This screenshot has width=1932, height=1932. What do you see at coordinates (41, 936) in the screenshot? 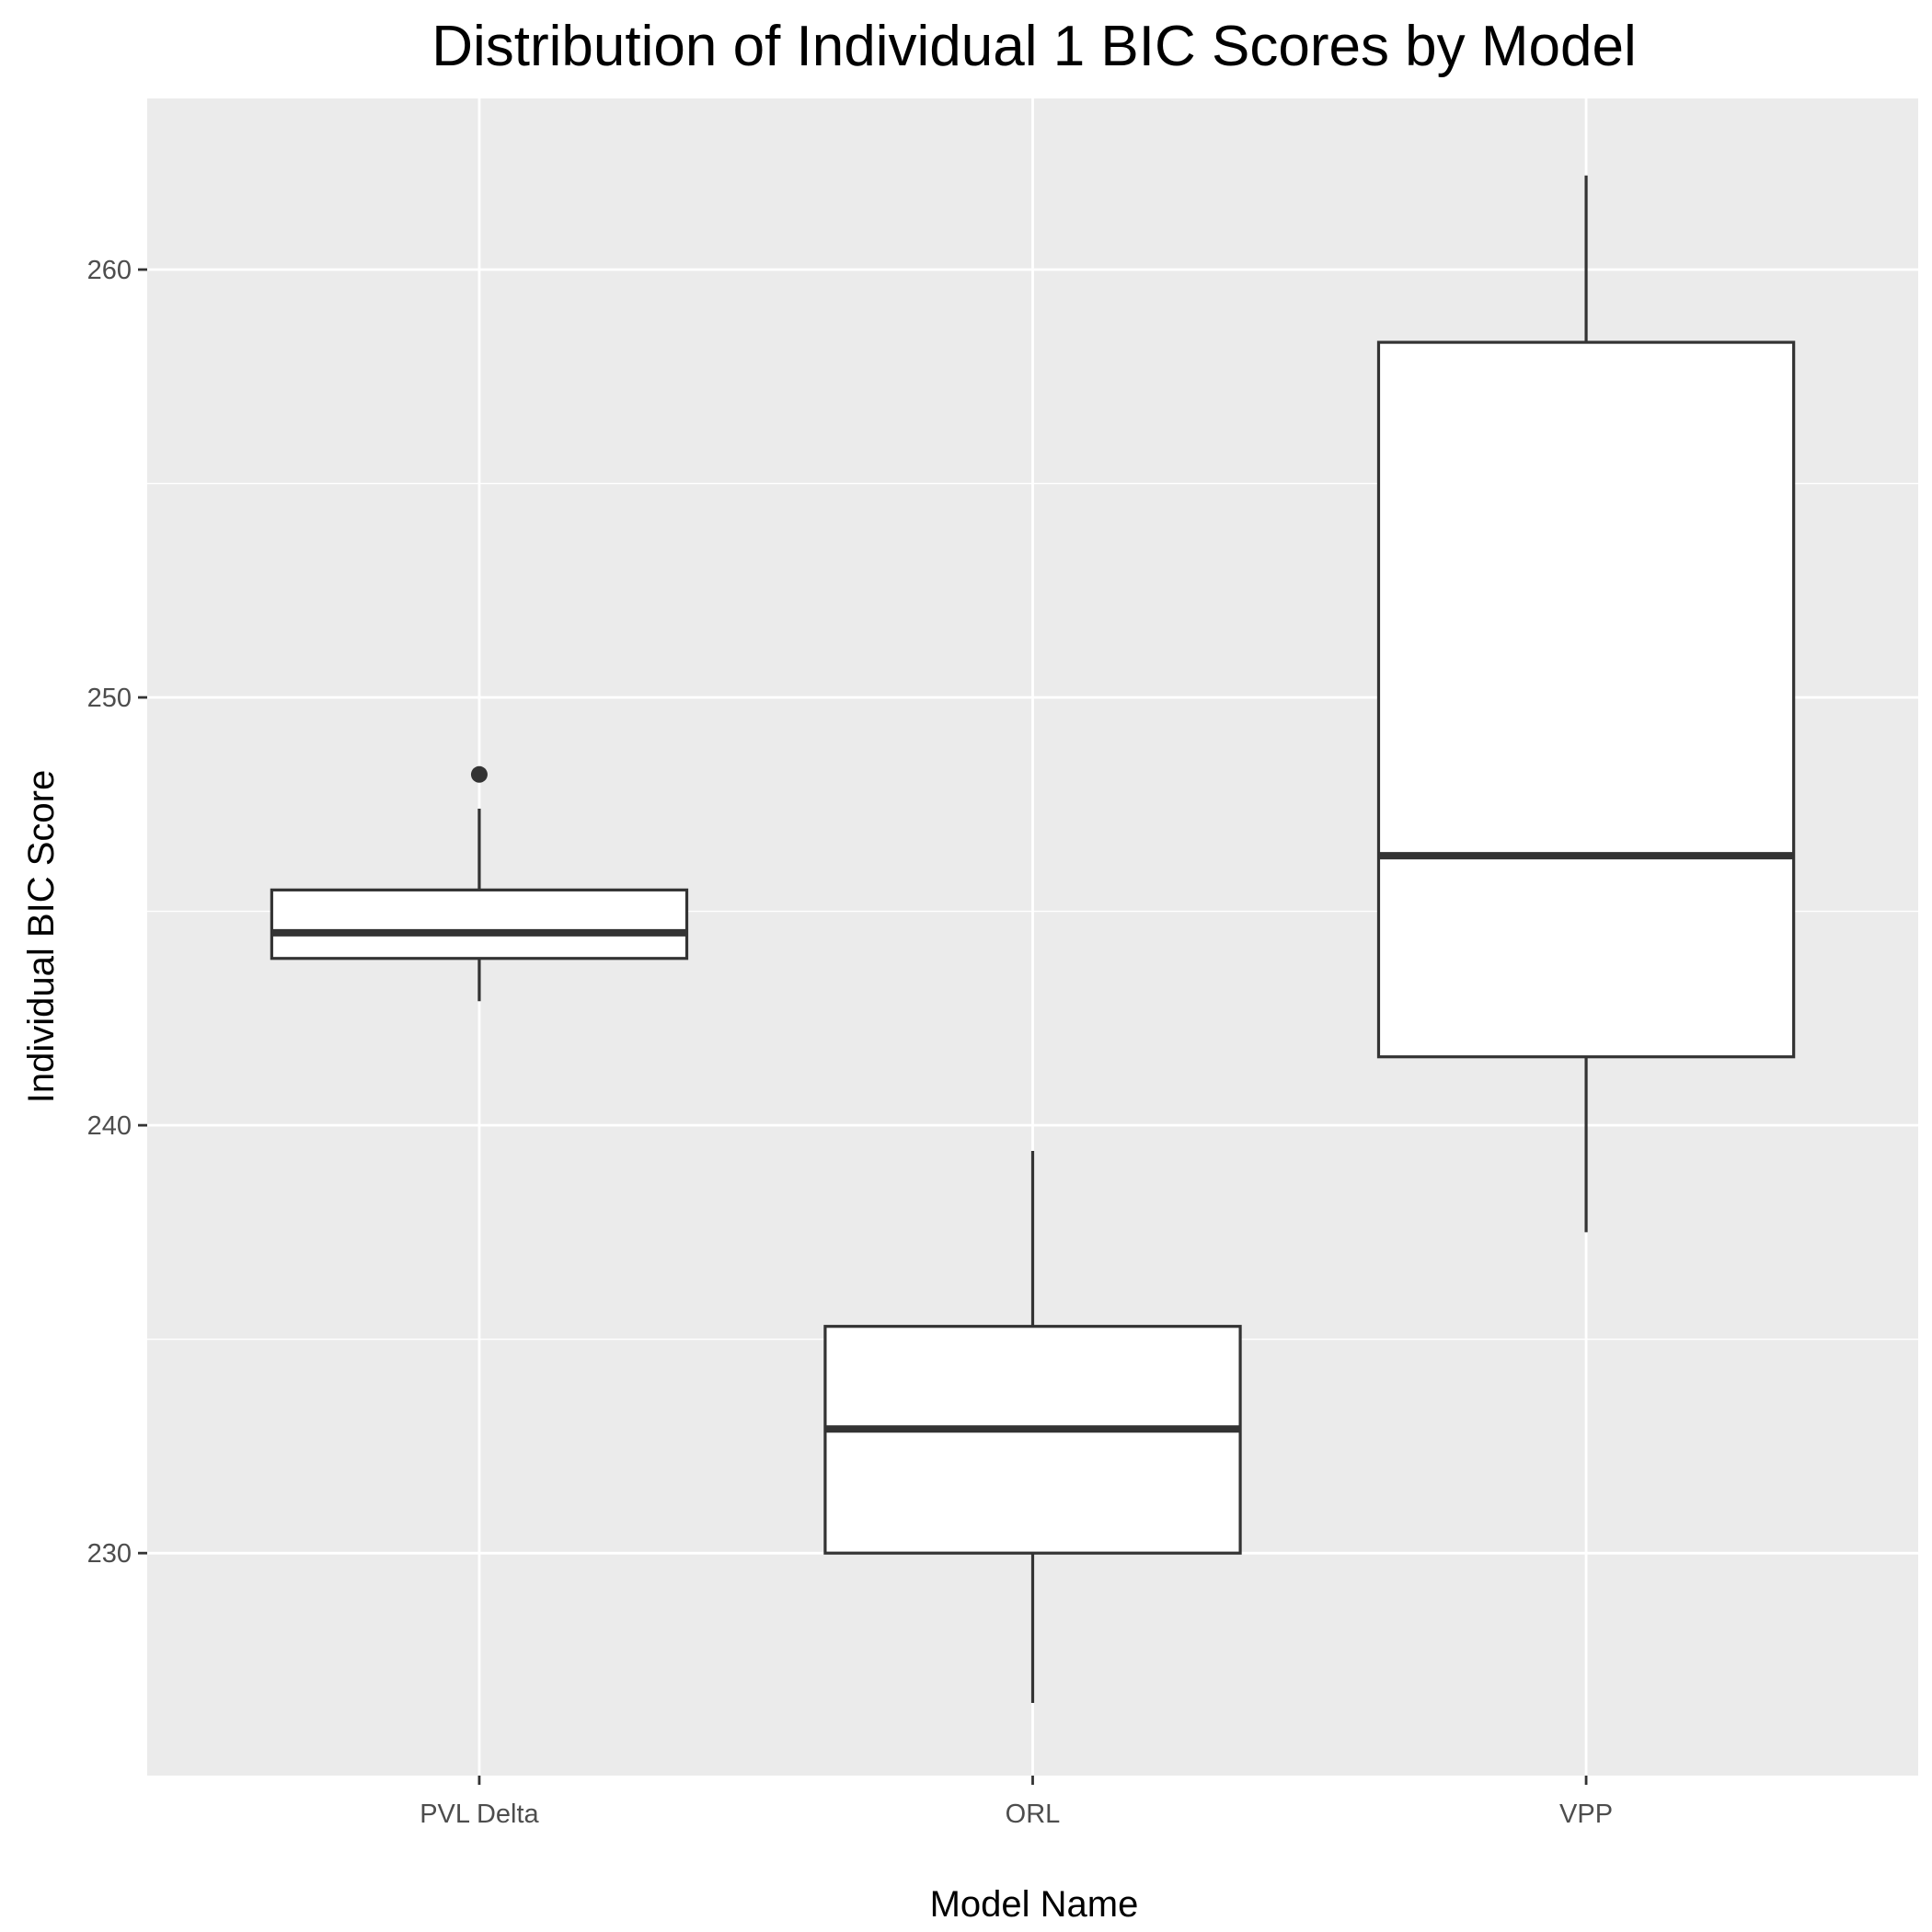
I see `y-axis-title: Individual BIC Score` at bounding box center [41, 936].